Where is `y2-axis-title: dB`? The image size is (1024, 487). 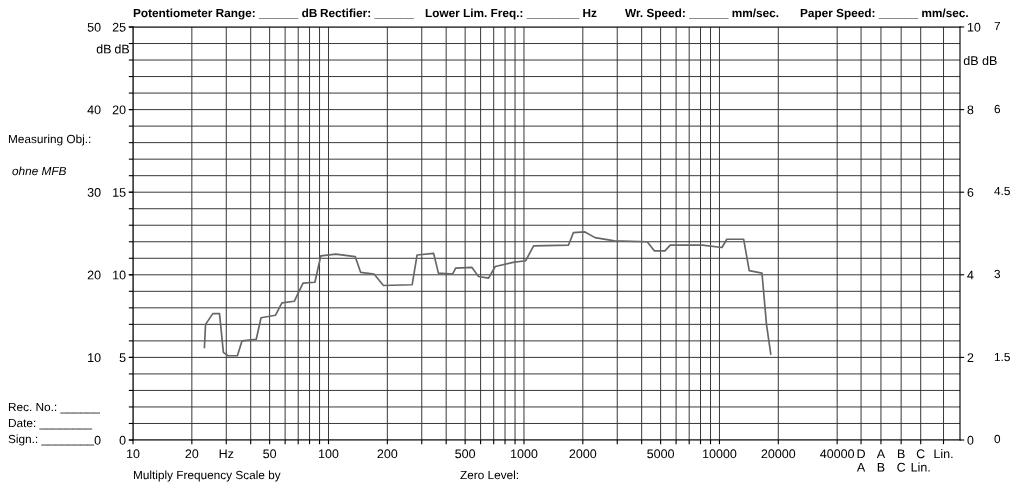
y2-axis-title: dB is located at coordinates (122, 49).